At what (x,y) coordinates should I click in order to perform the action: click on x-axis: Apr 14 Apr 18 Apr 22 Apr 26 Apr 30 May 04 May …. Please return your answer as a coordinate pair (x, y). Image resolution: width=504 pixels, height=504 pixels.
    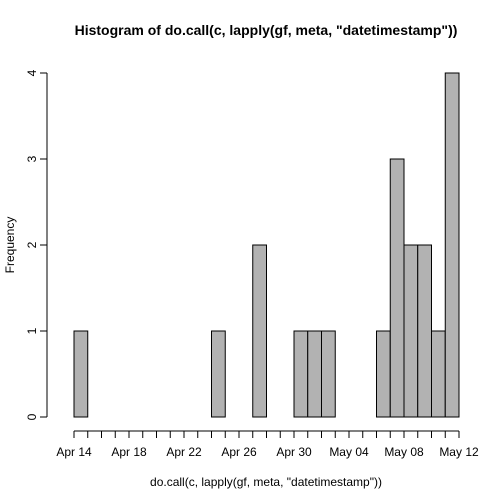
    Looking at the image, I should click on (267, 444).